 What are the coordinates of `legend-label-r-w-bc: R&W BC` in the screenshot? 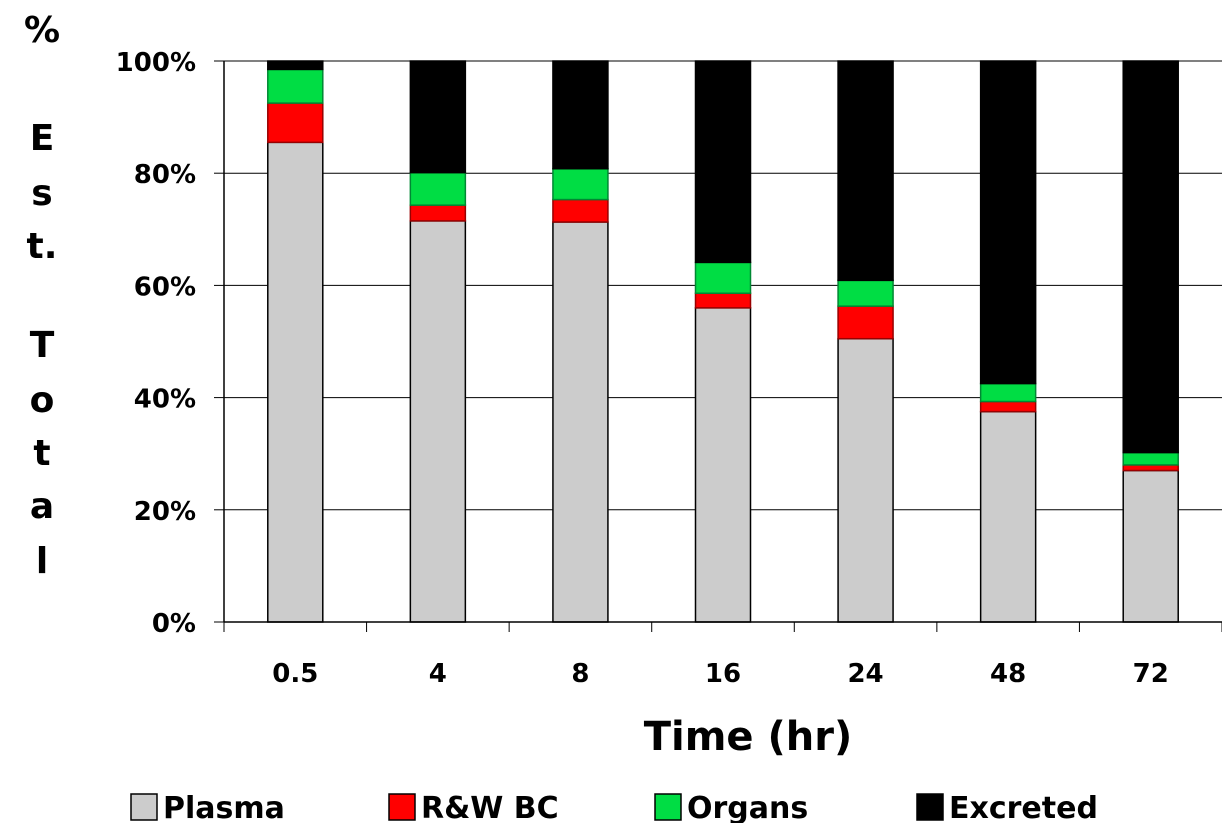 It's located at (490, 807).